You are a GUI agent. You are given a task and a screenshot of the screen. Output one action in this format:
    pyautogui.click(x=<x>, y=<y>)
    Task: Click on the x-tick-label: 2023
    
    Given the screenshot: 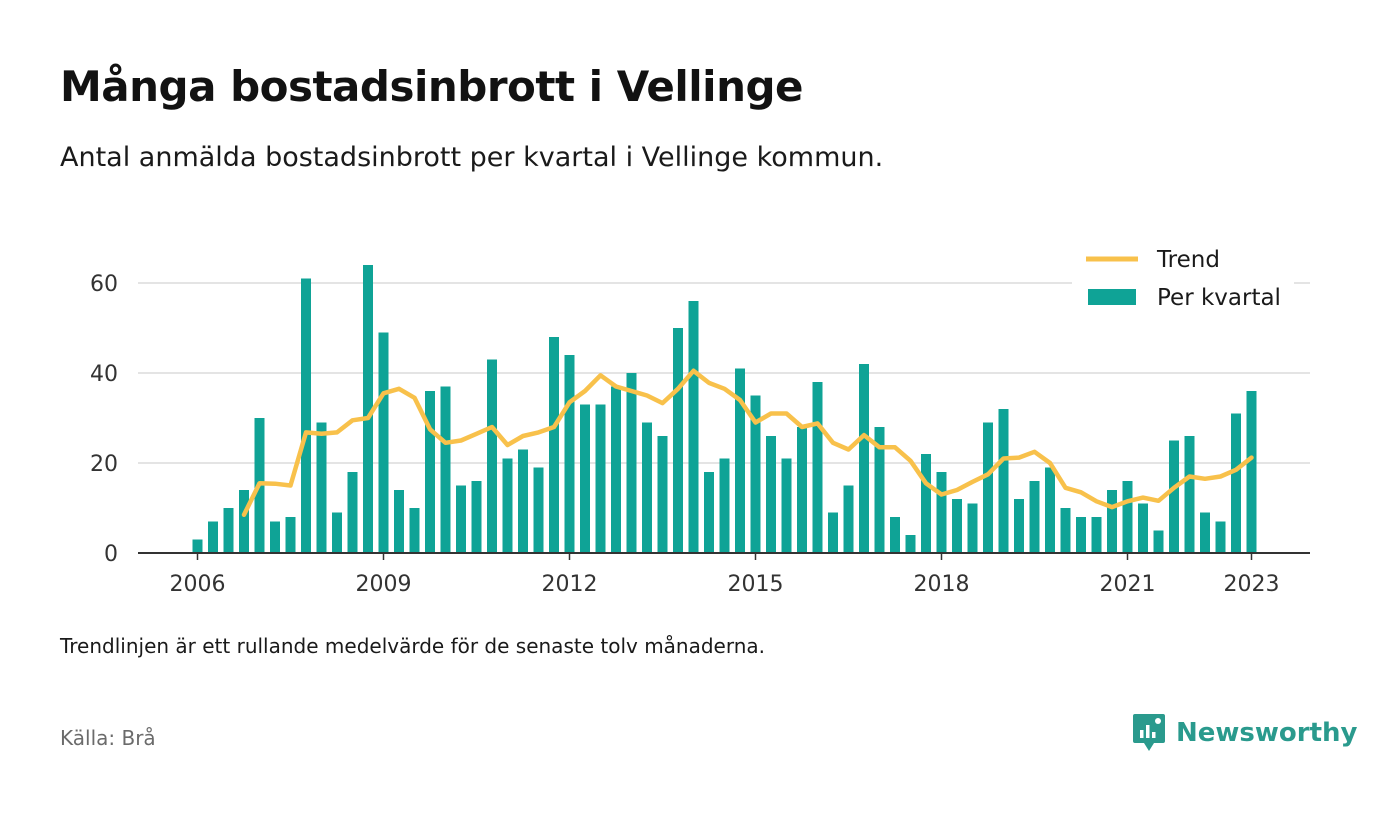 What is the action you would take?
    pyautogui.click(x=1252, y=584)
    